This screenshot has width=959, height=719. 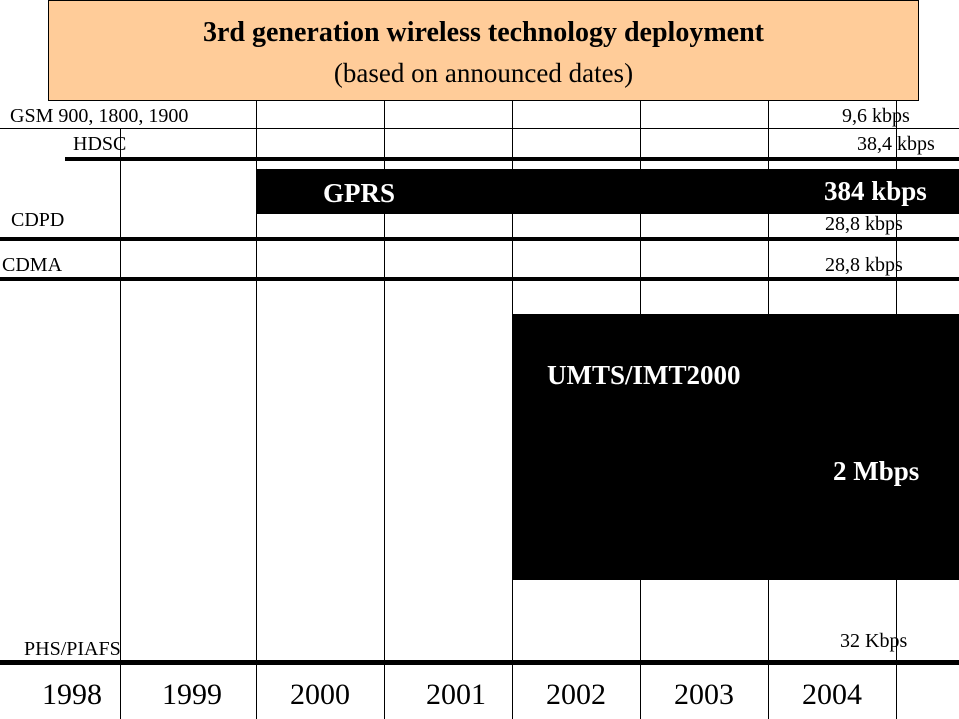 What do you see at coordinates (456, 694) in the screenshot?
I see `x-tick-label: 2001` at bounding box center [456, 694].